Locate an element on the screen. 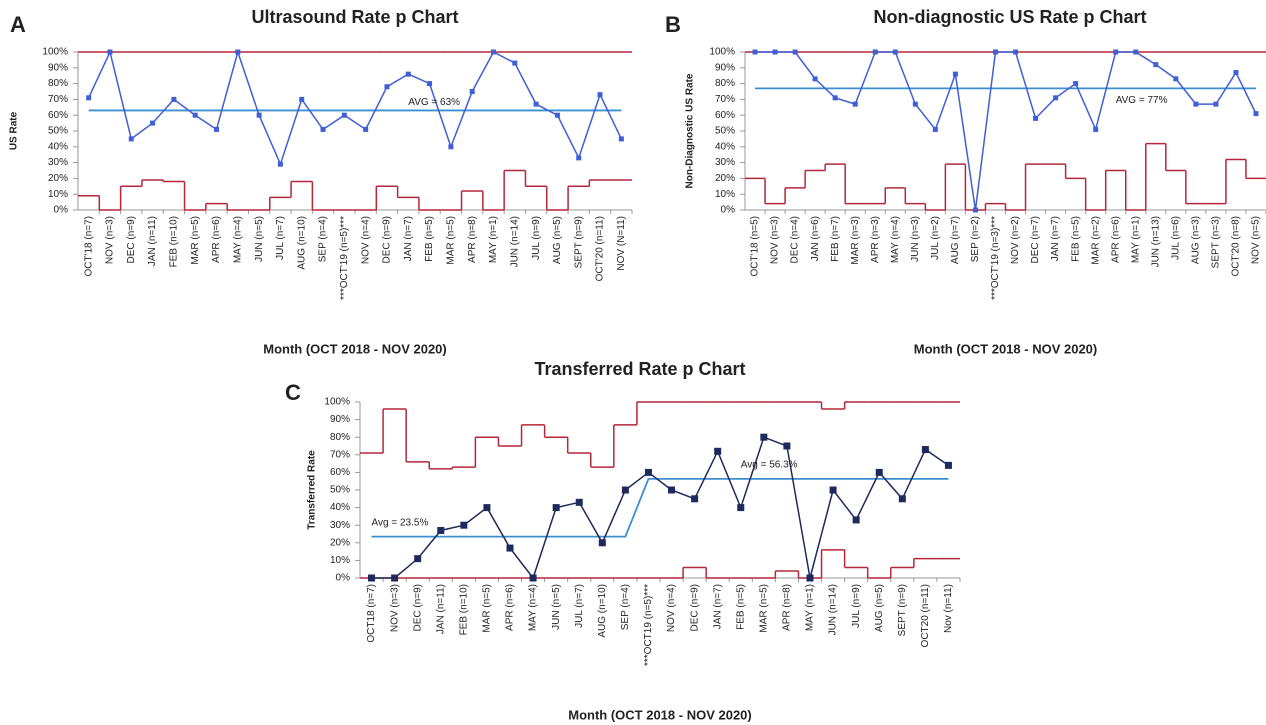  x-tick-label: JUL (n=7) is located at coordinates (280, 238).